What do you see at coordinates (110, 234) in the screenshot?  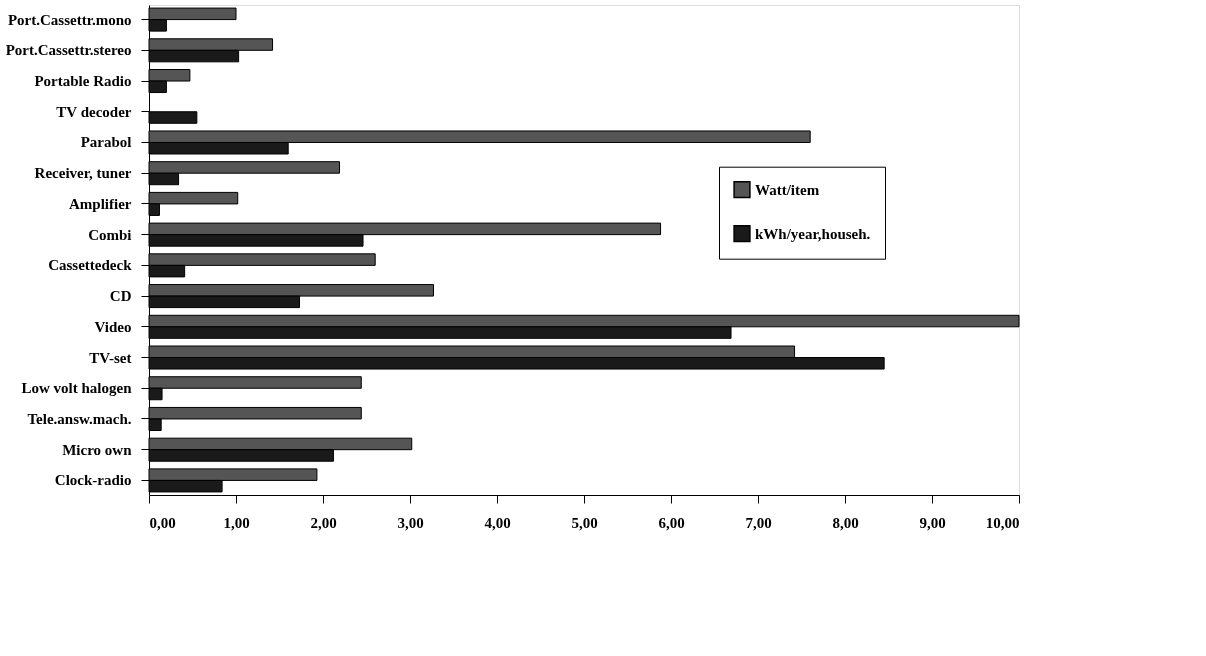 I see `y-tick-label: Combi` at bounding box center [110, 234].